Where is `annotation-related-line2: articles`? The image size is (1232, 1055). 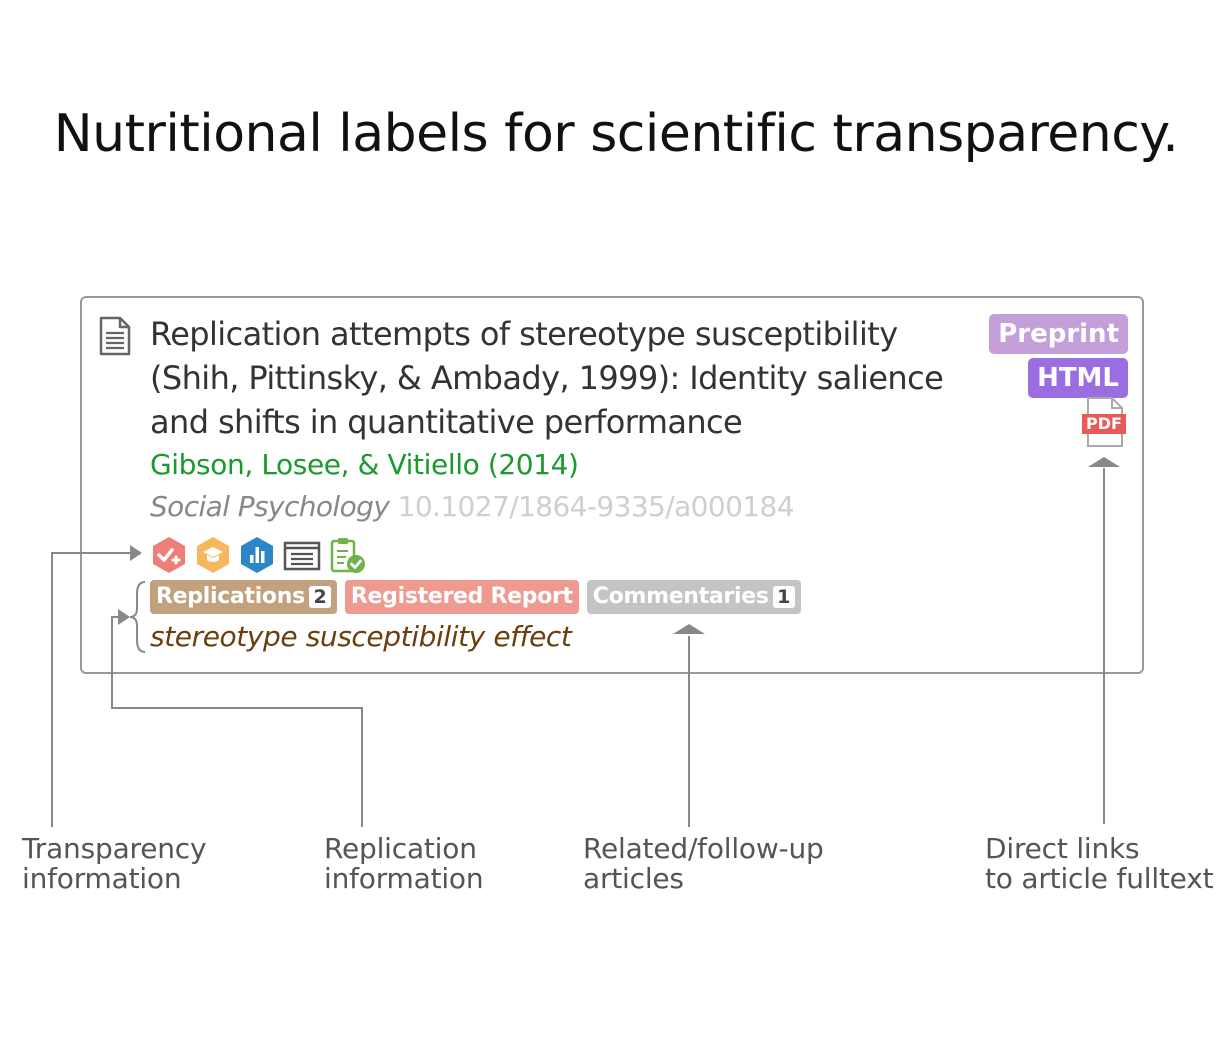 annotation-related-line2: articles is located at coordinates (633, 878).